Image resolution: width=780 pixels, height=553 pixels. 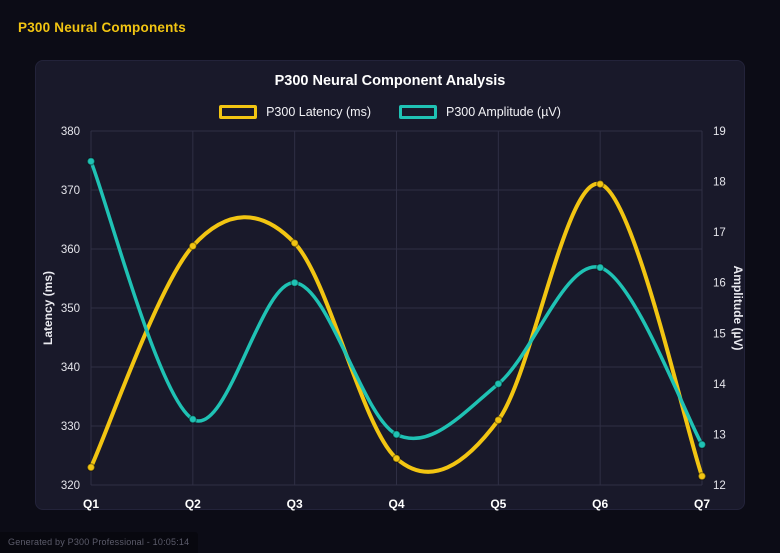 What do you see at coordinates (719, 486) in the screenshot?
I see `svg-text: 12` at bounding box center [719, 486].